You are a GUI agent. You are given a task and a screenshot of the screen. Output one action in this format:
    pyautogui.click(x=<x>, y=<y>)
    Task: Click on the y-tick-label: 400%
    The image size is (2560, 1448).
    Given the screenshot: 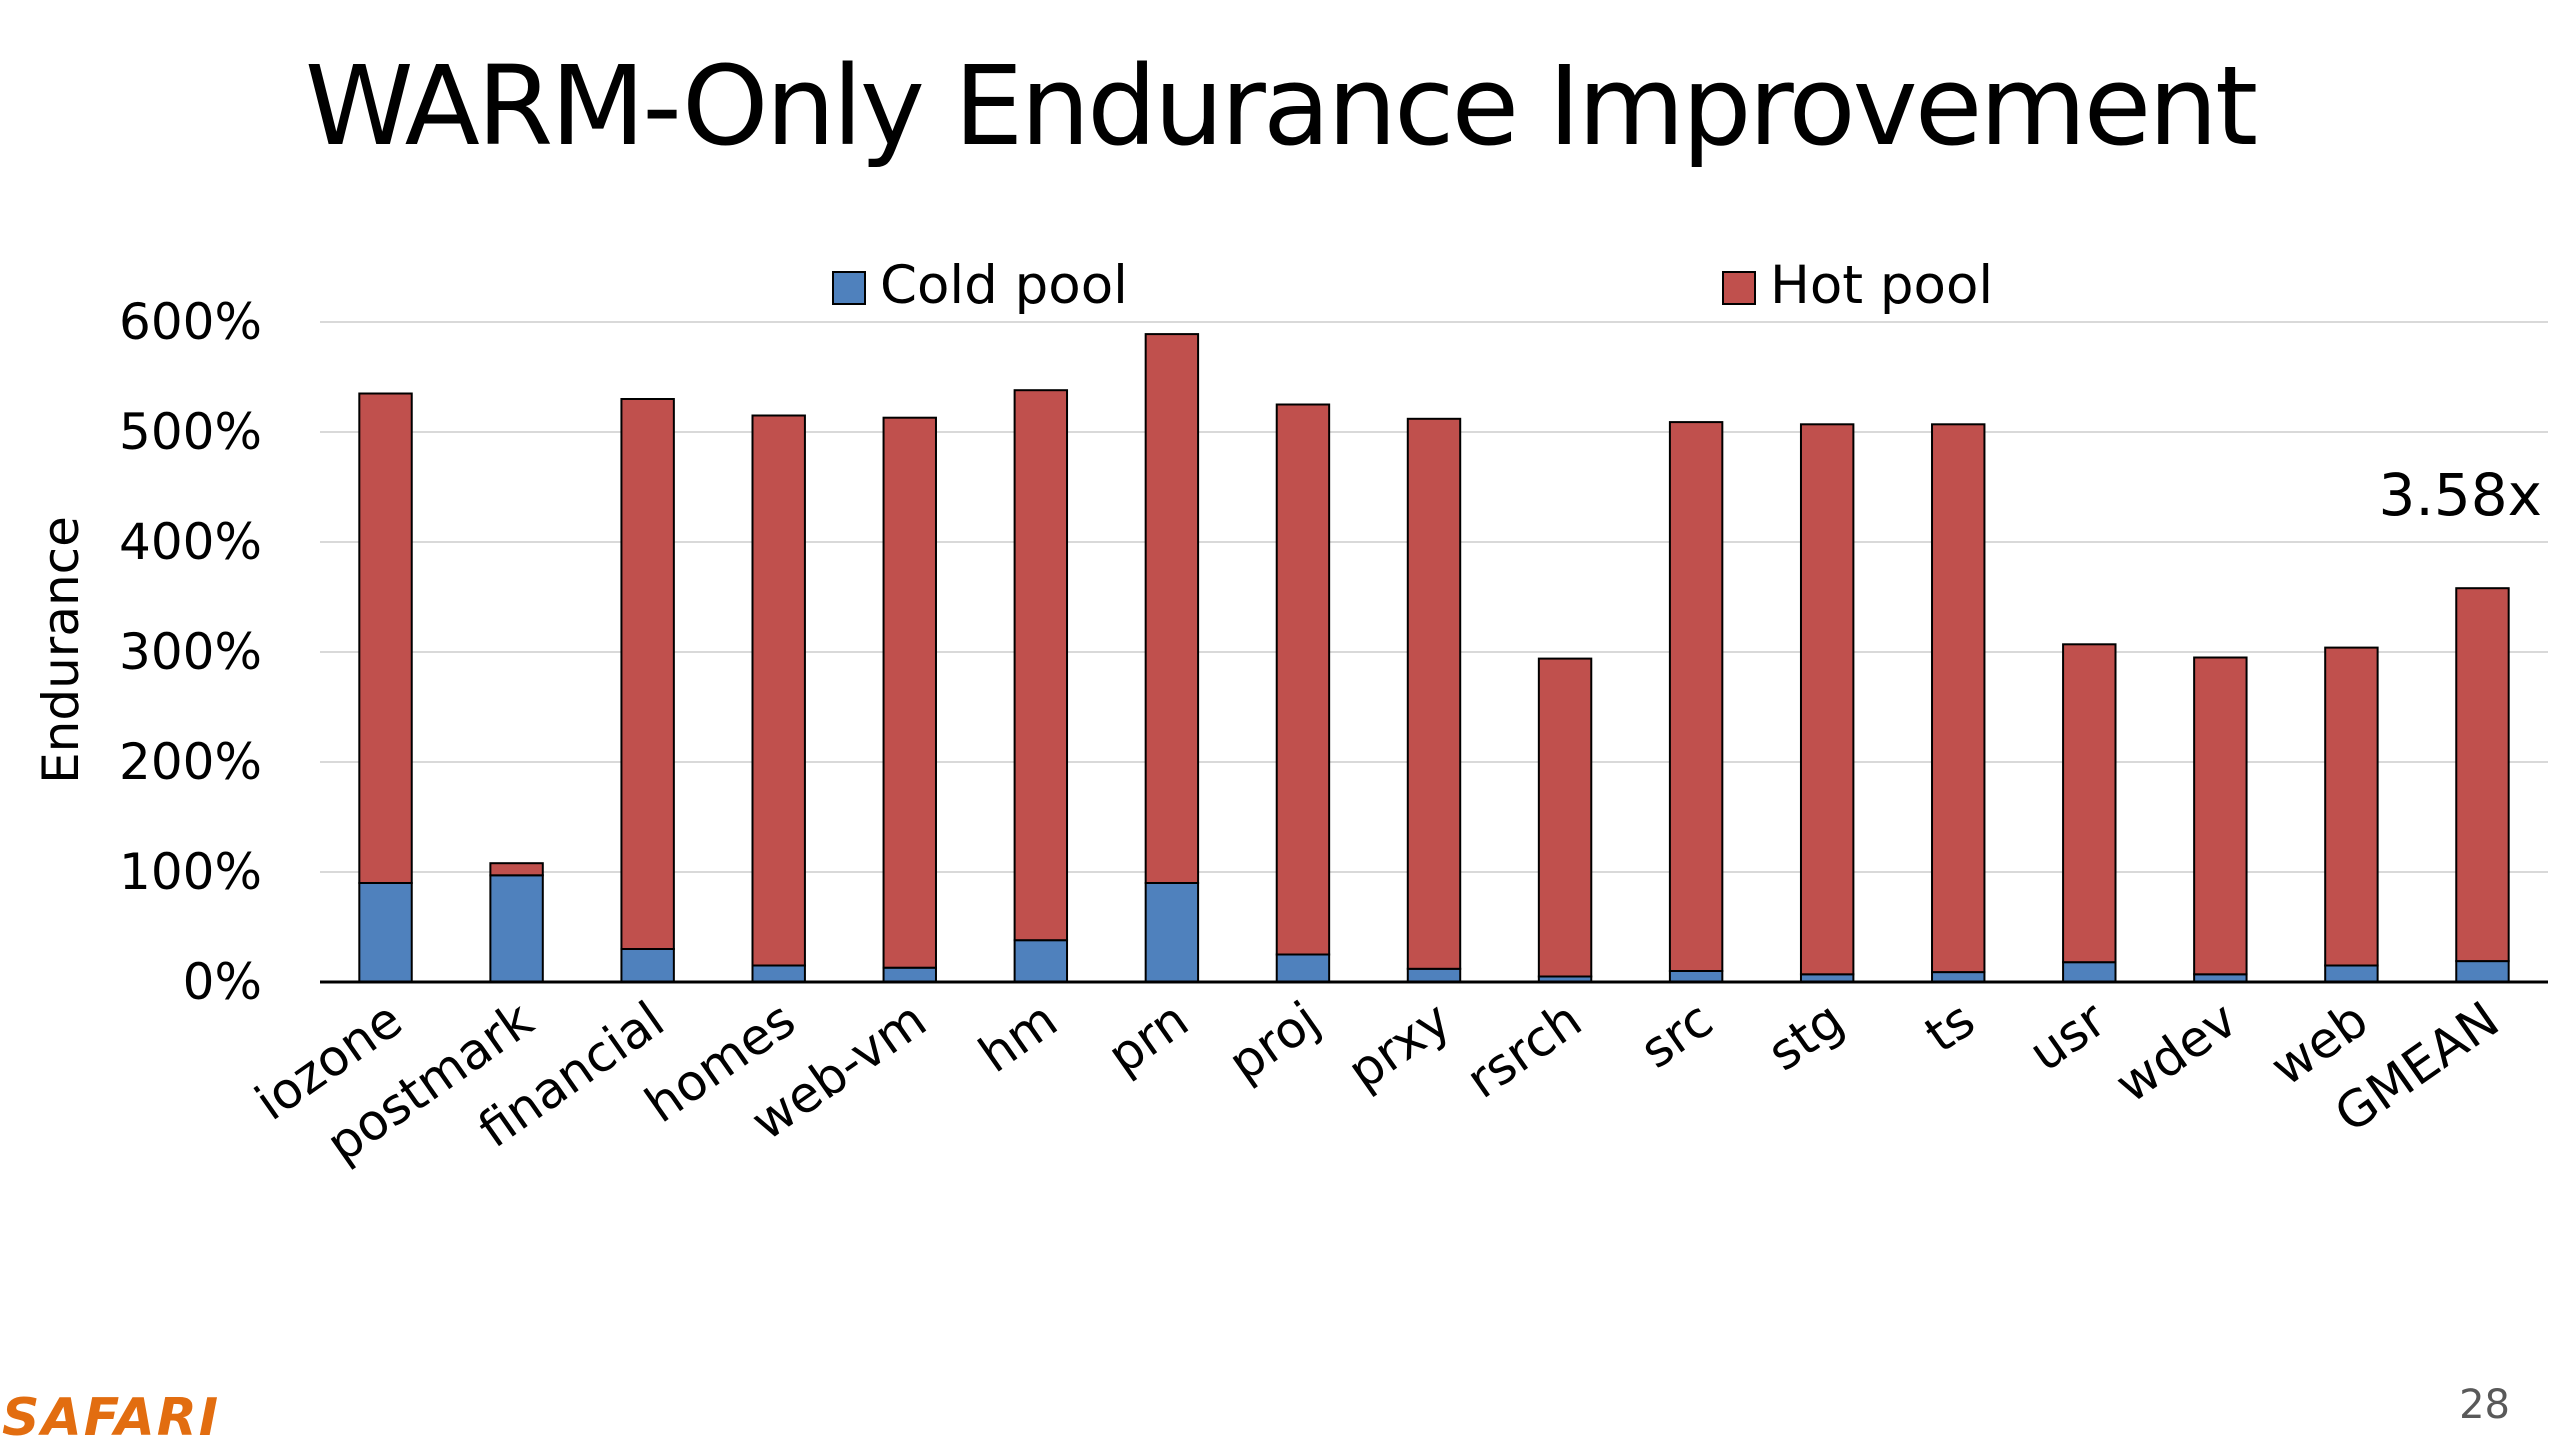 What is the action you would take?
    pyautogui.click(x=190, y=542)
    